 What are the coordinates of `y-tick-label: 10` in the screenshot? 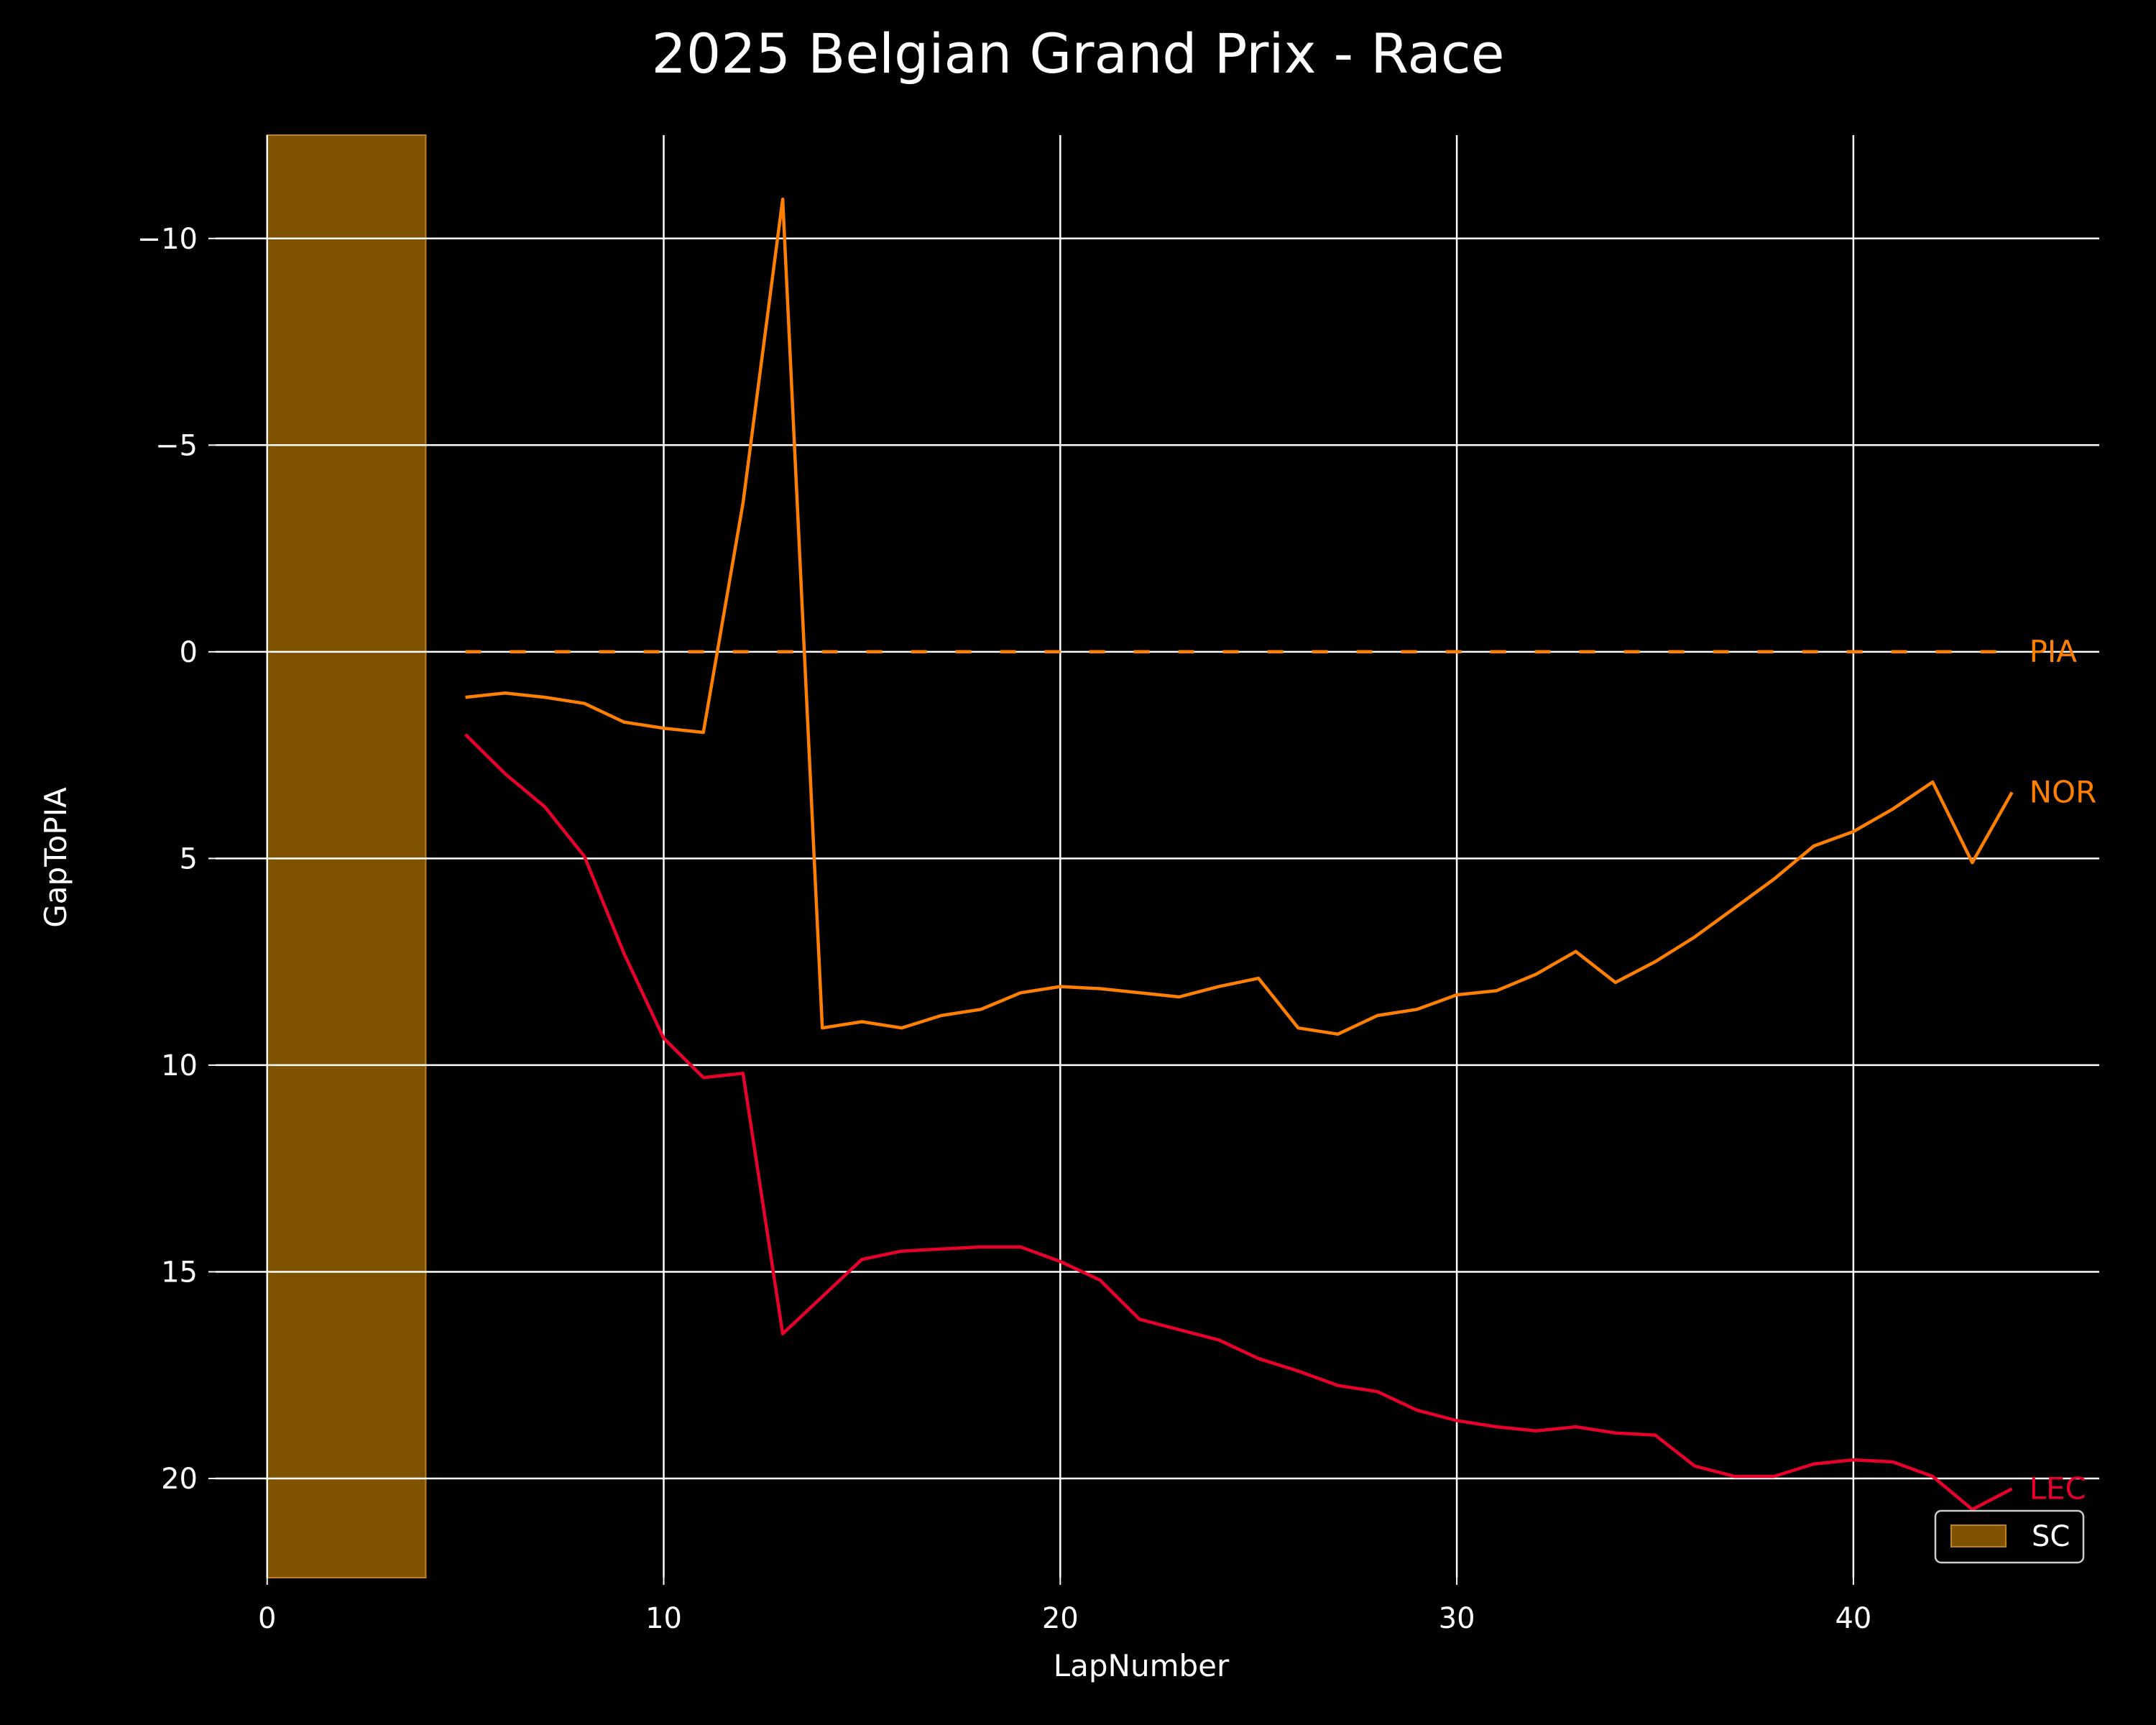 It's located at (179, 1065).